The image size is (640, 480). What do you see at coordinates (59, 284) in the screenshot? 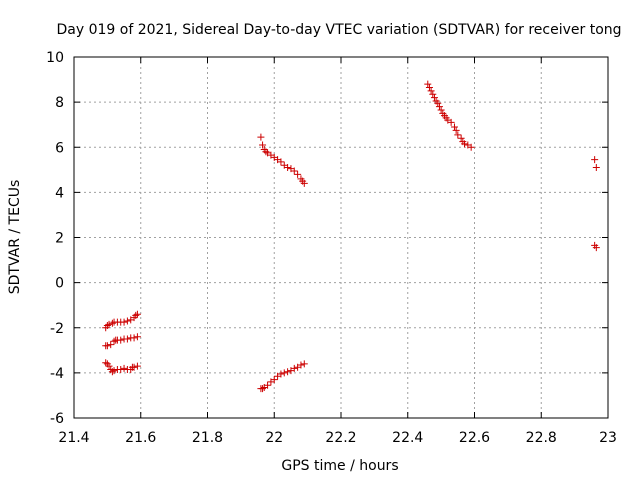
I see `y-tick-label: 0` at bounding box center [59, 284].